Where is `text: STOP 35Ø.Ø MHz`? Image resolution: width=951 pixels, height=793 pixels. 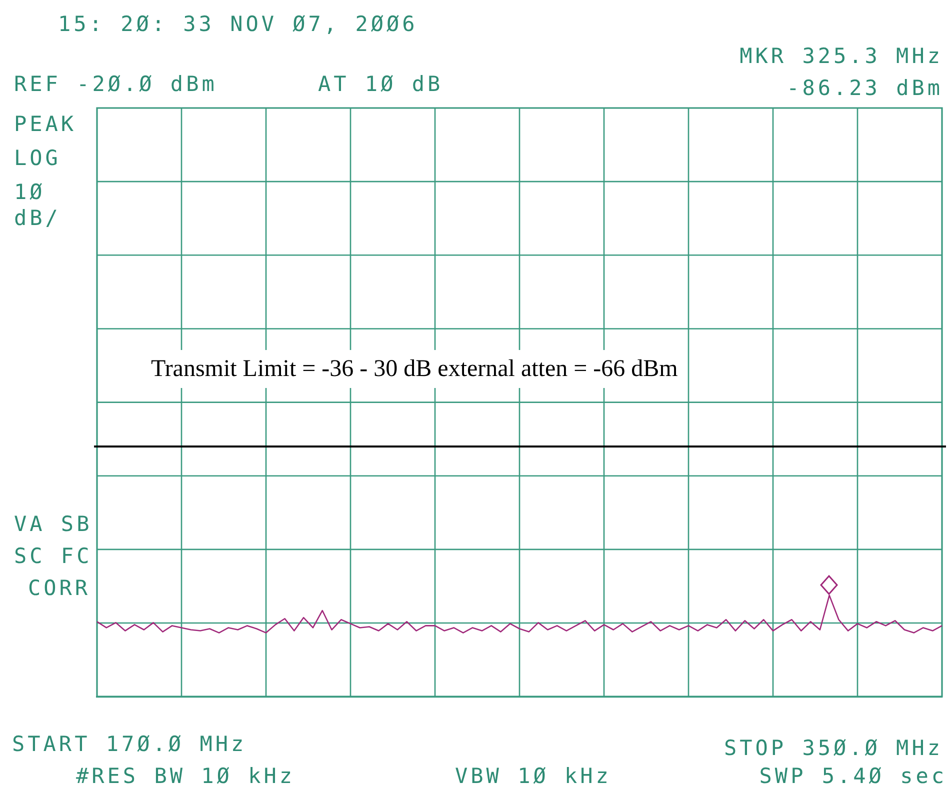
text: STOP 35Ø.Ø MHz is located at coordinates (833, 748).